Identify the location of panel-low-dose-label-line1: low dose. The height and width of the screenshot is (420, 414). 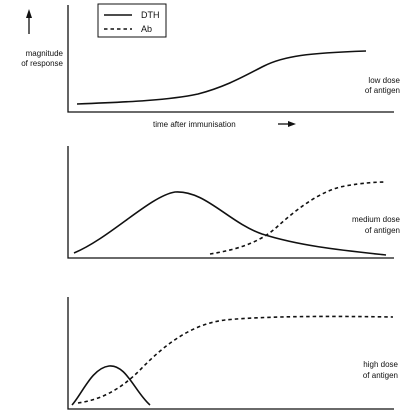
(384, 80).